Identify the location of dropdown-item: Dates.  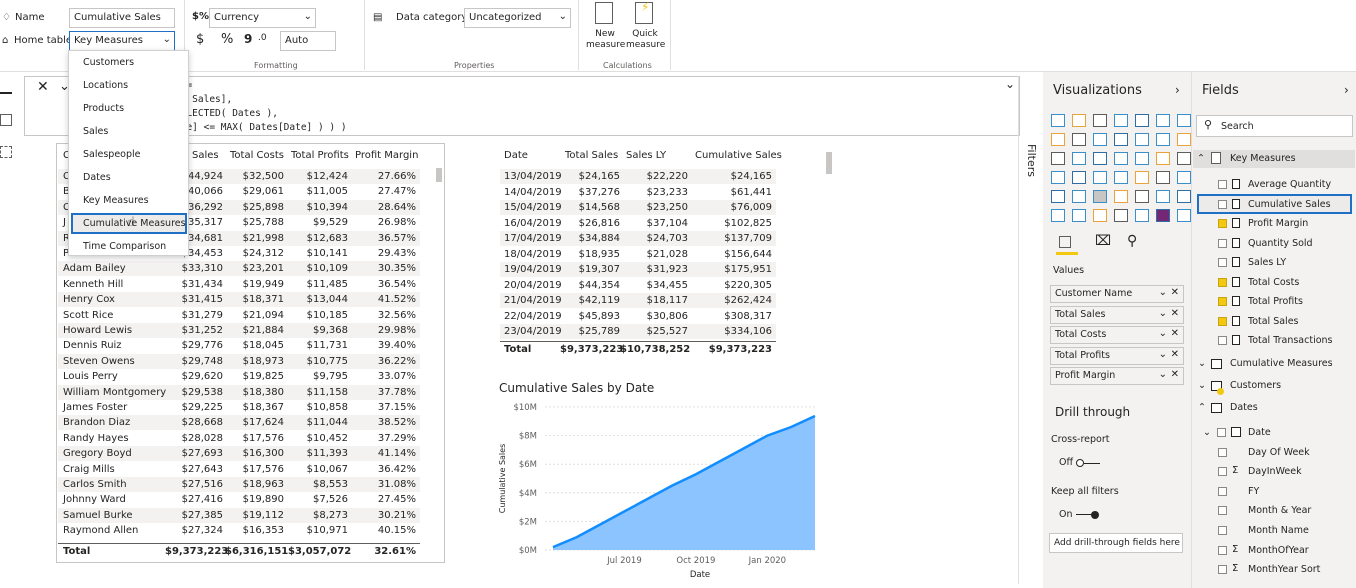
(97, 177).